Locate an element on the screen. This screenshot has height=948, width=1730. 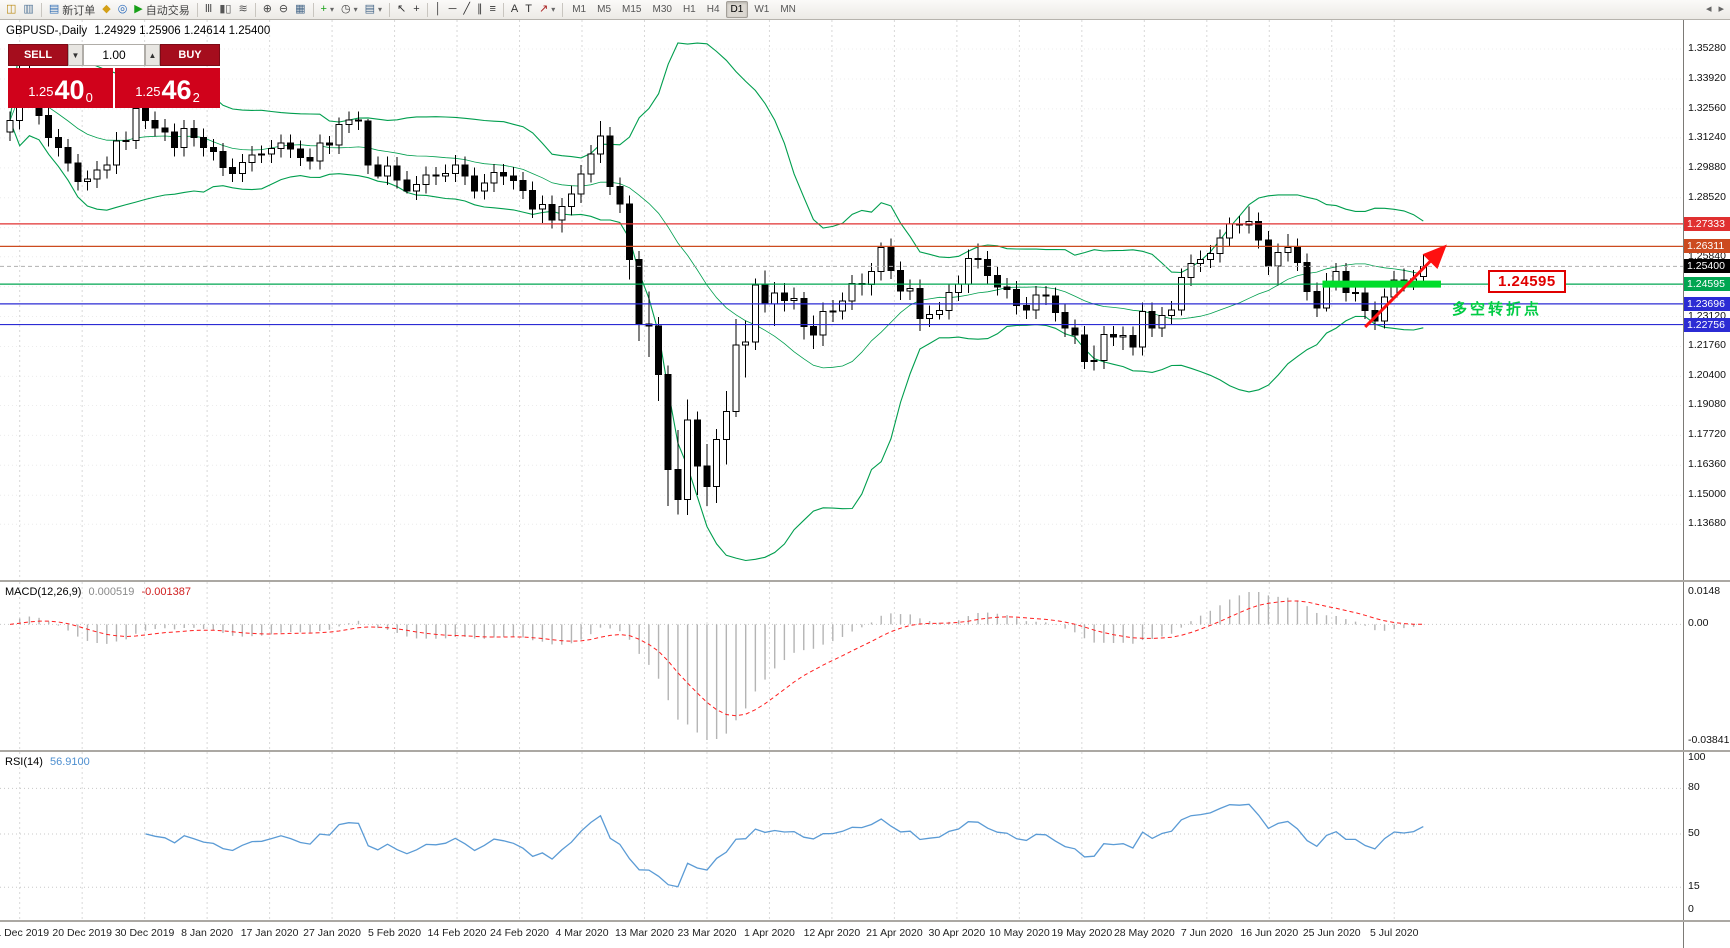
buy-button: BUY is located at coordinates (190, 55).